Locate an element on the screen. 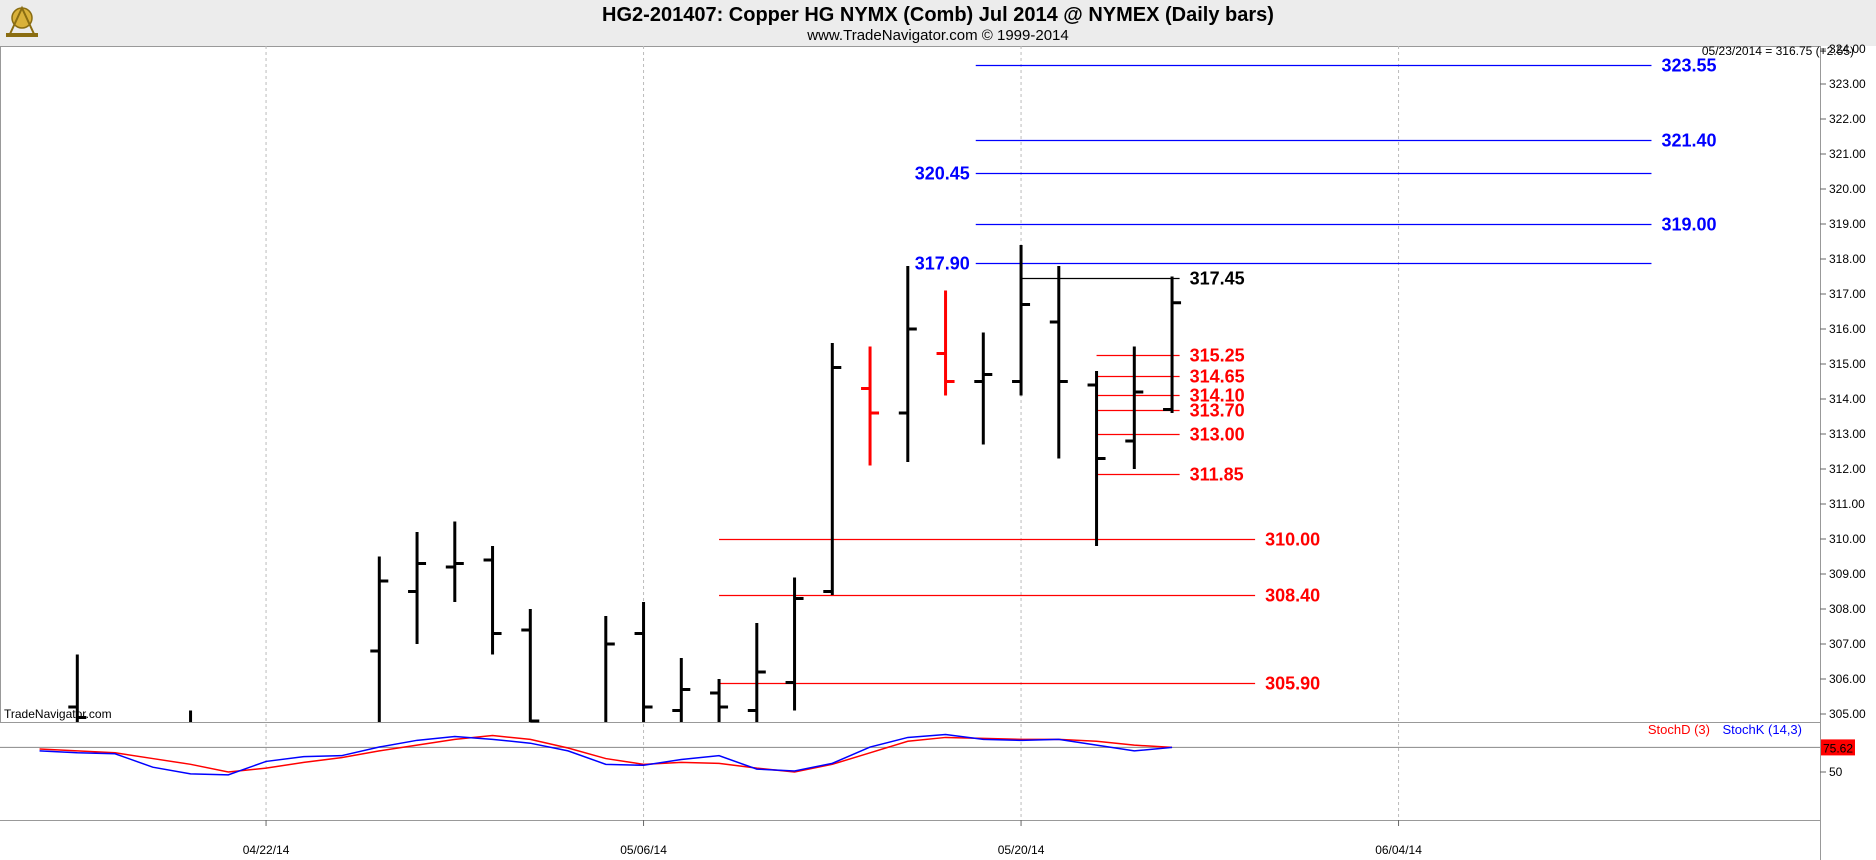 The width and height of the screenshot is (1876, 860). y-tick-label: 317.00 is located at coordinates (1847, 294).